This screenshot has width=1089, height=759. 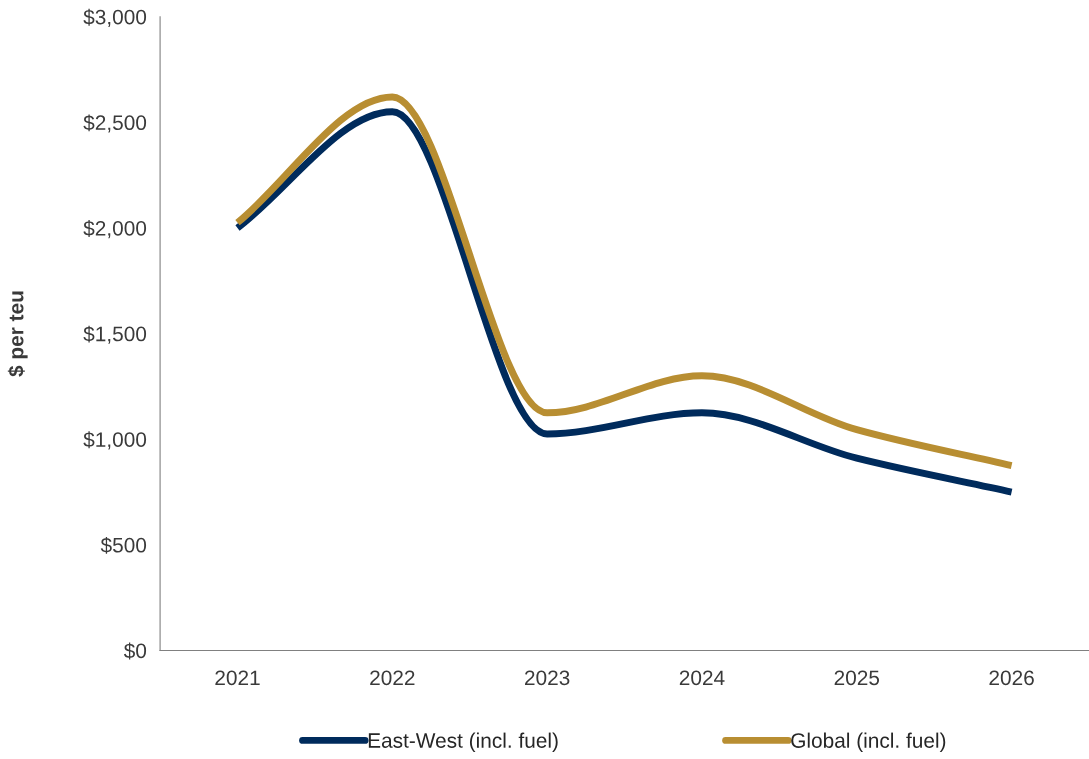 What do you see at coordinates (237, 678) in the screenshot?
I see `x-tick-label: 2021` at bounding box center [237, 678].